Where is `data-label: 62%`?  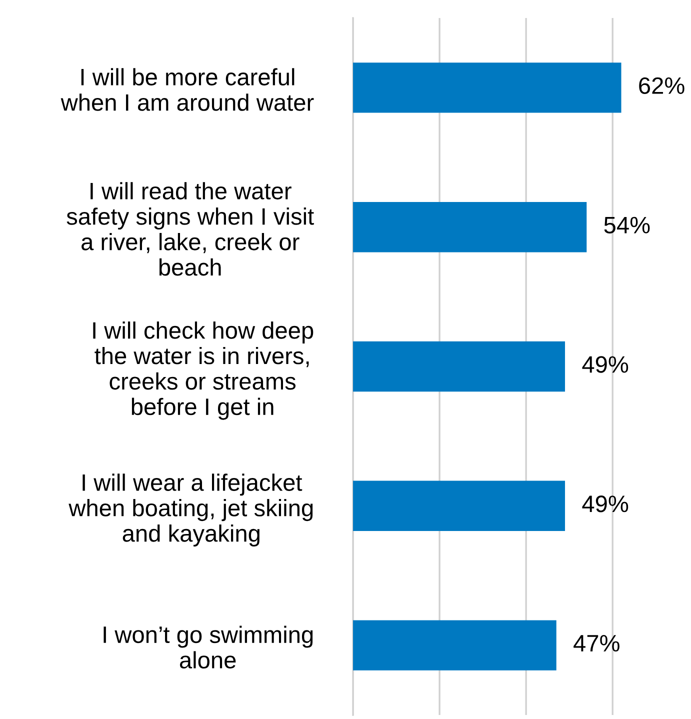 data-label: 62% is located at coordinates (661, 85).